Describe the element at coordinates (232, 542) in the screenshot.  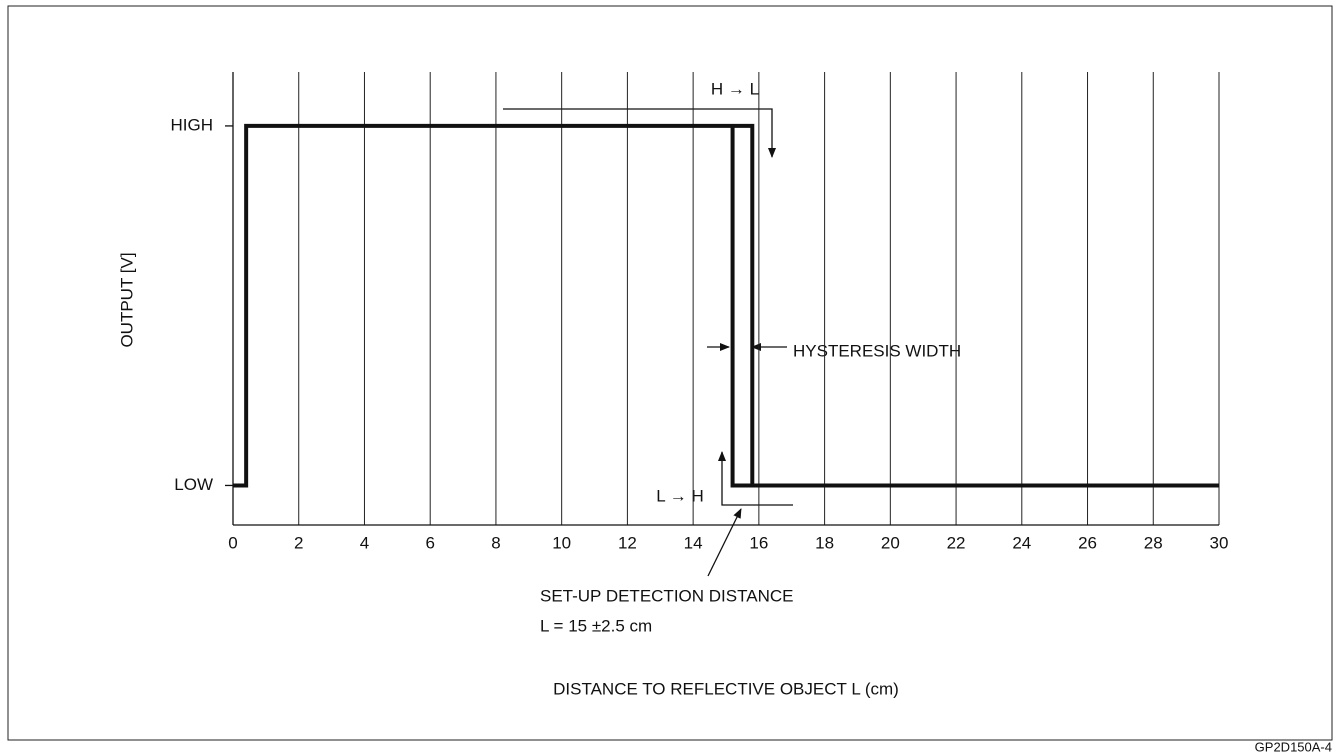
I see `x-tick-label: 0` at that location.